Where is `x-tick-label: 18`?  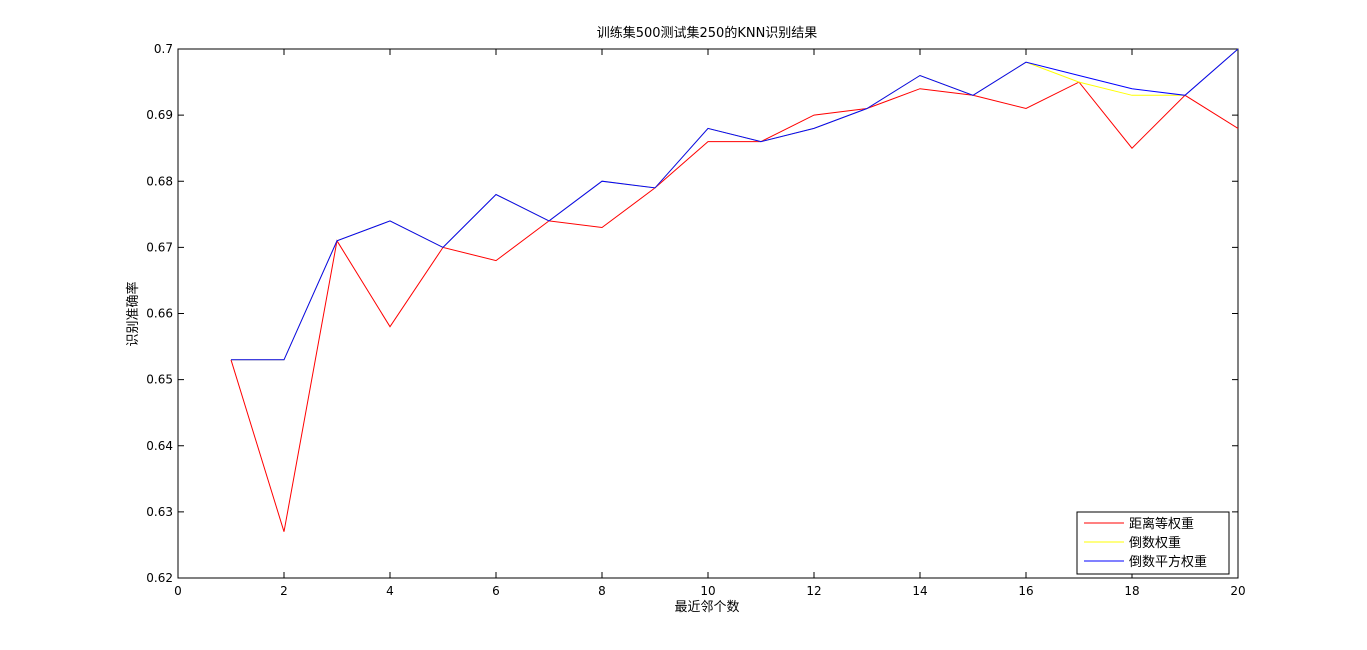
x-tick-label: 18 is located at coordinates (1131, 591).